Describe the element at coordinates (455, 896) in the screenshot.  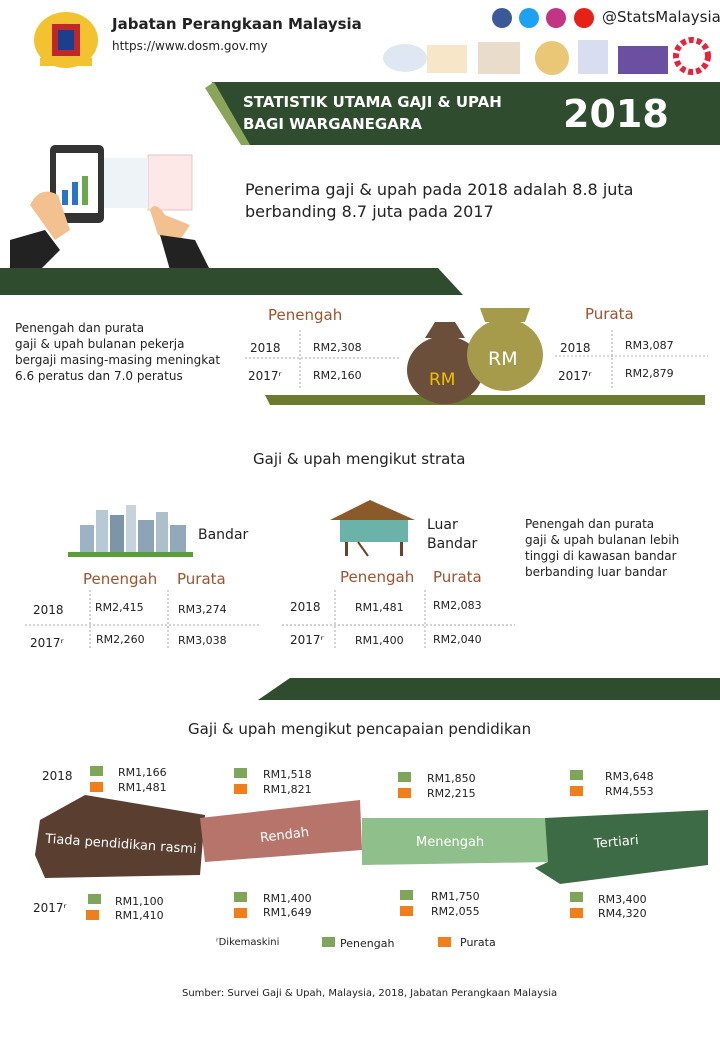
I see `value: RM1,750` at that location.